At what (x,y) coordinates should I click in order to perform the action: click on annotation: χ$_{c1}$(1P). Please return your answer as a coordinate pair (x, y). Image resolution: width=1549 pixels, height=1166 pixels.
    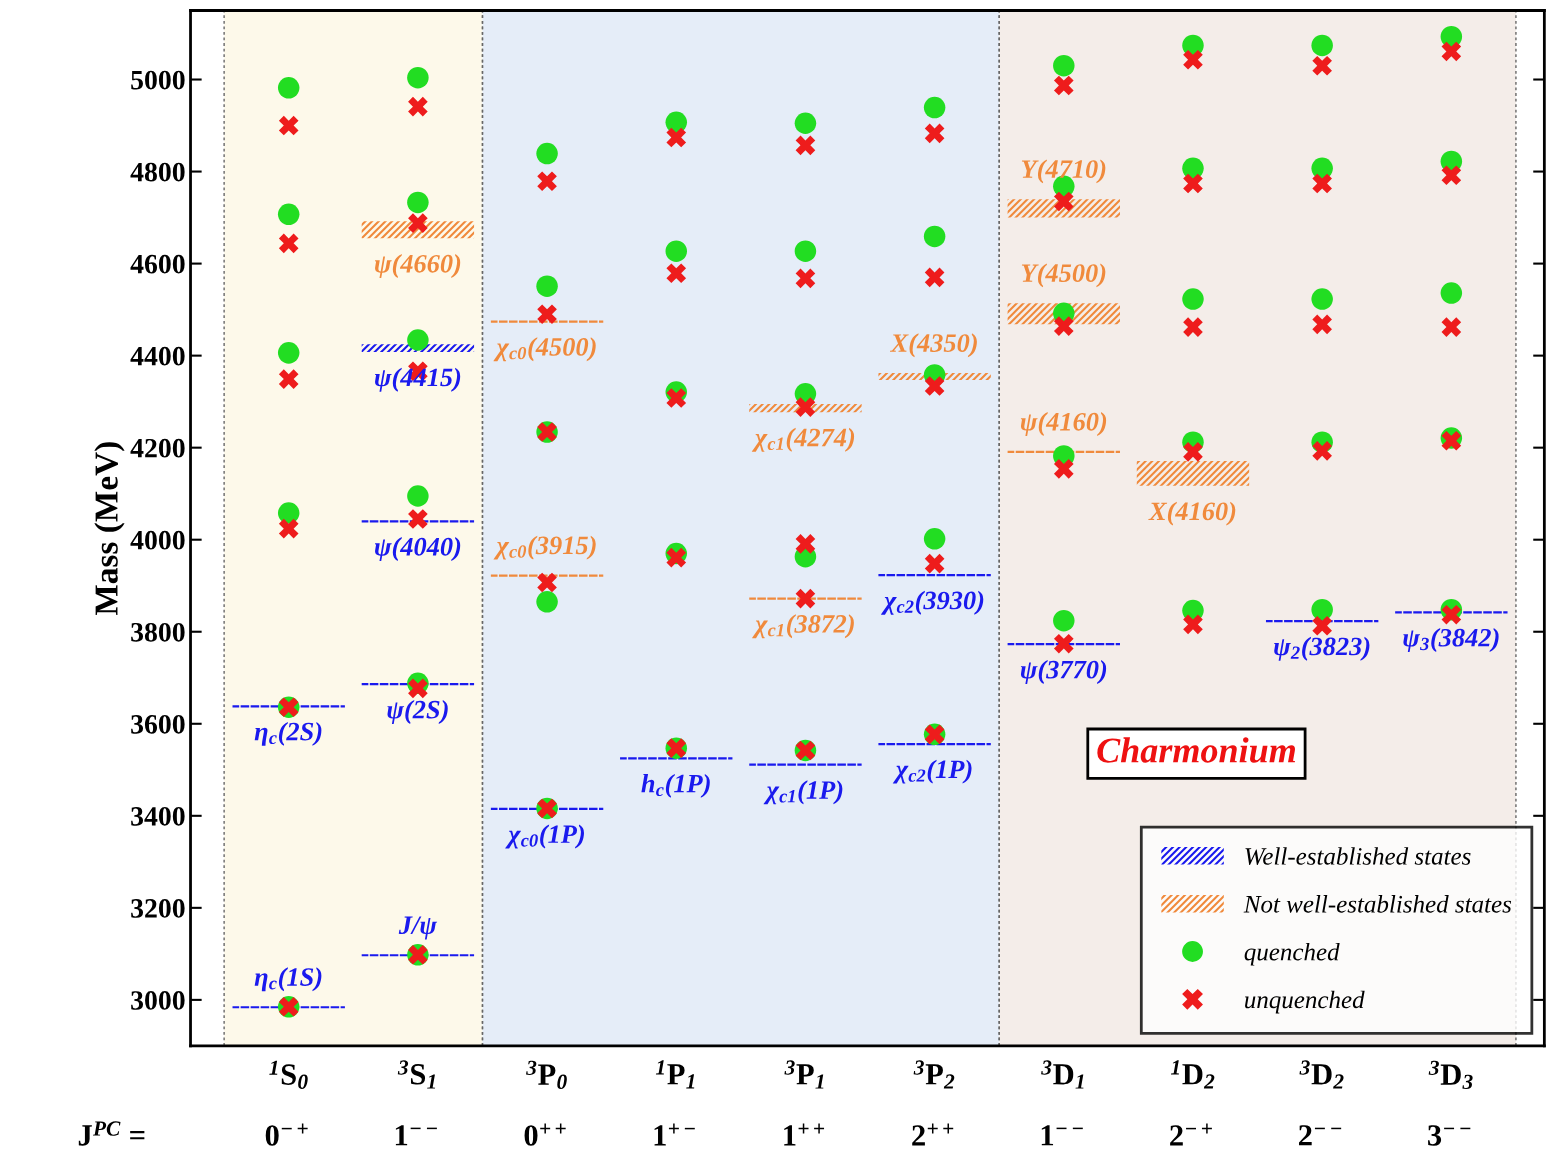
    Looking at the image, I should click on (803, 792).